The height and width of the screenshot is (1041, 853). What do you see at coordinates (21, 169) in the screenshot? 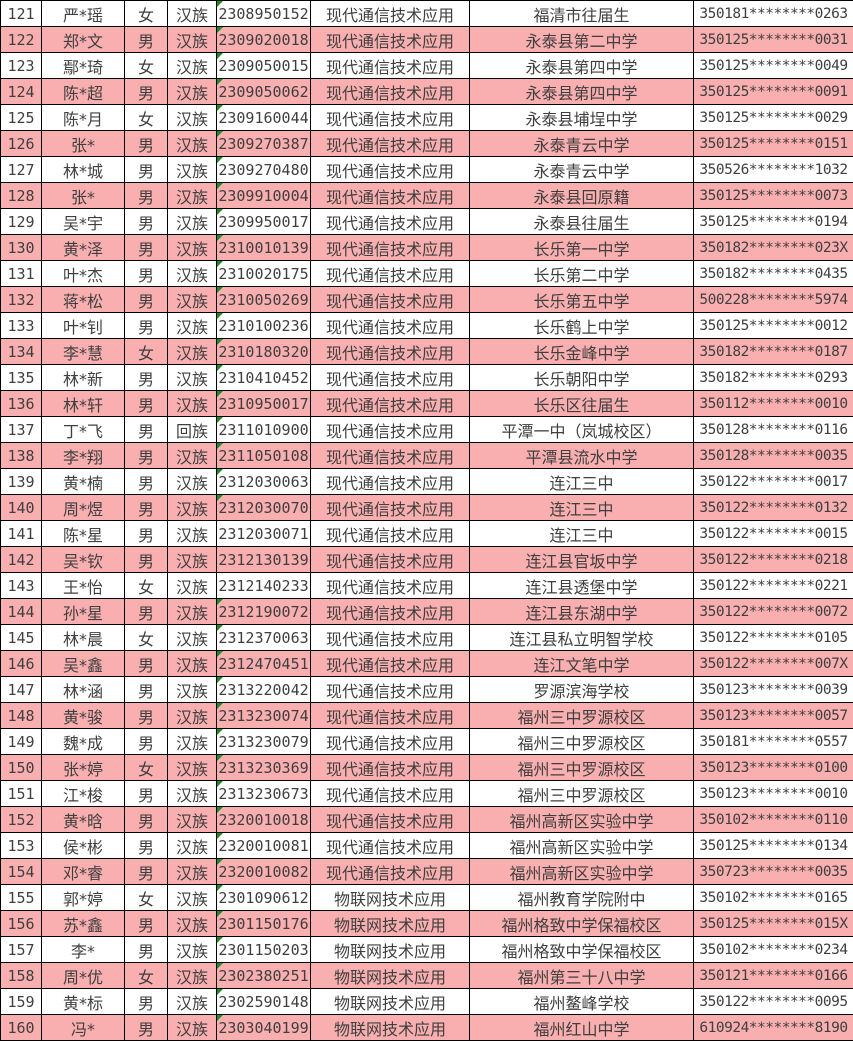
I see `cell-sequence-number: 127` at bounding box center [21, 169].